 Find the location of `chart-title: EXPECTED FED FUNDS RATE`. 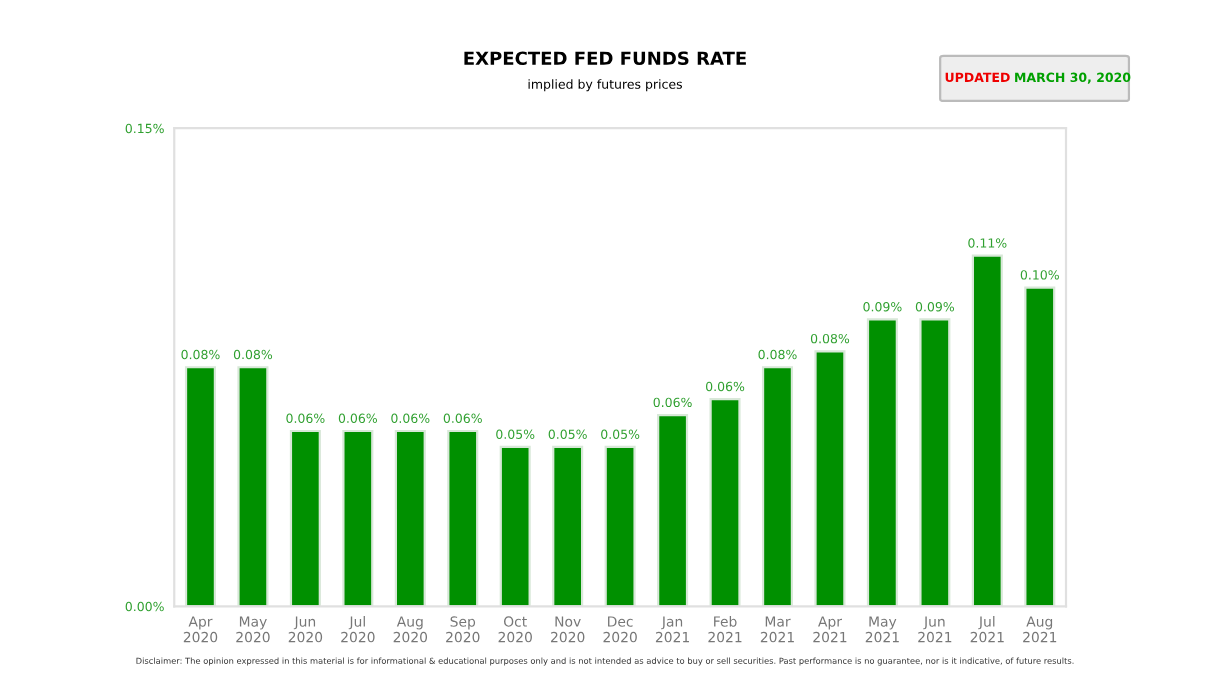

chart-title: EXPECTED FED FUNDS RATE is located at coordinates (605, 58).